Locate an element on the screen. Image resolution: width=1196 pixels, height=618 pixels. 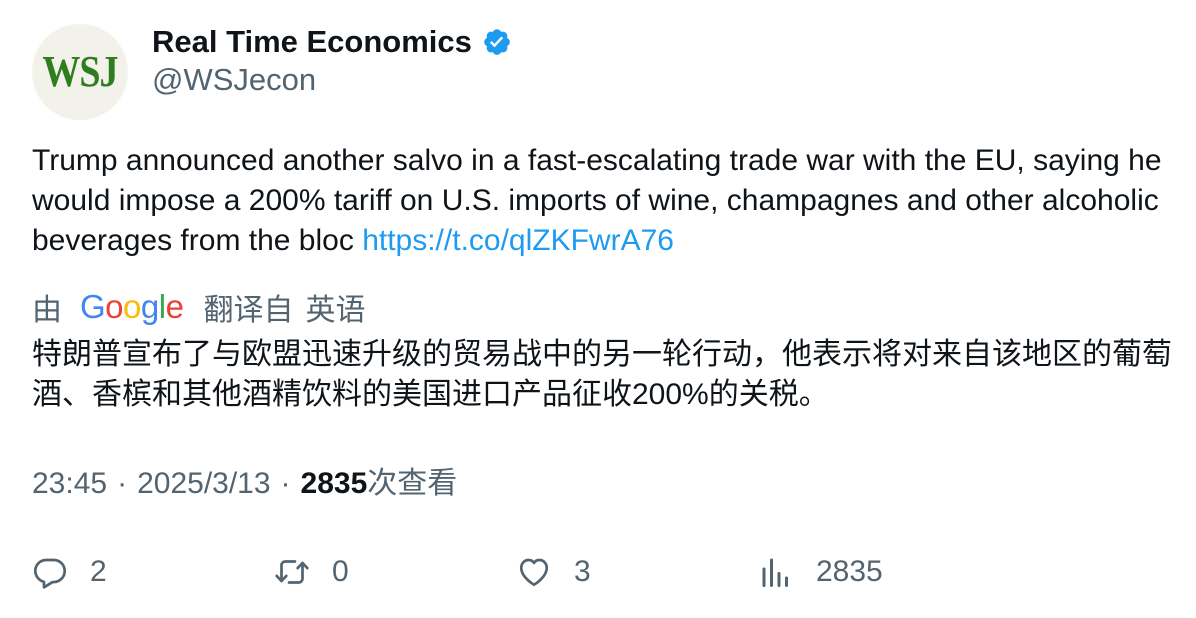
author-name-row: Real Time Economics is located at coordinates (332, 42).